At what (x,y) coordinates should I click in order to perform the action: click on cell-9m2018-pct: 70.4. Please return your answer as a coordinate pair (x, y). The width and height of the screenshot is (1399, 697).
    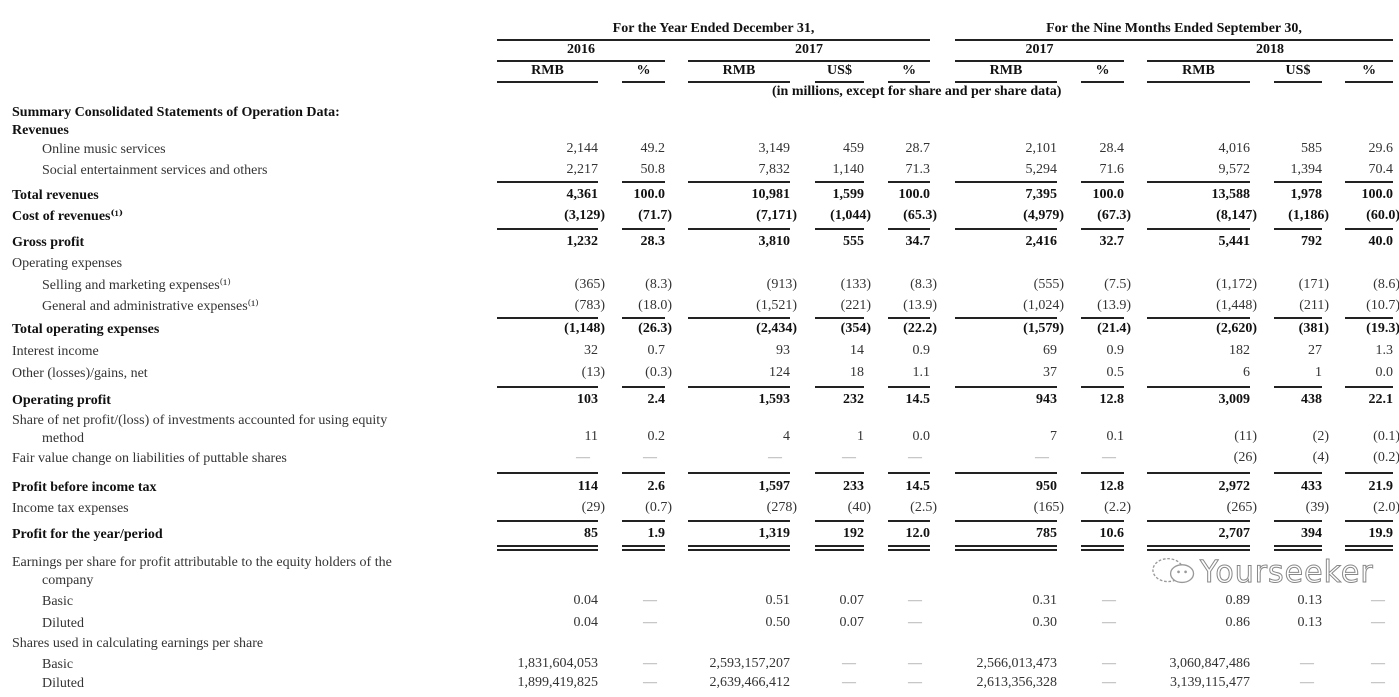
    Looking at the image, I should click on (1381, 169).